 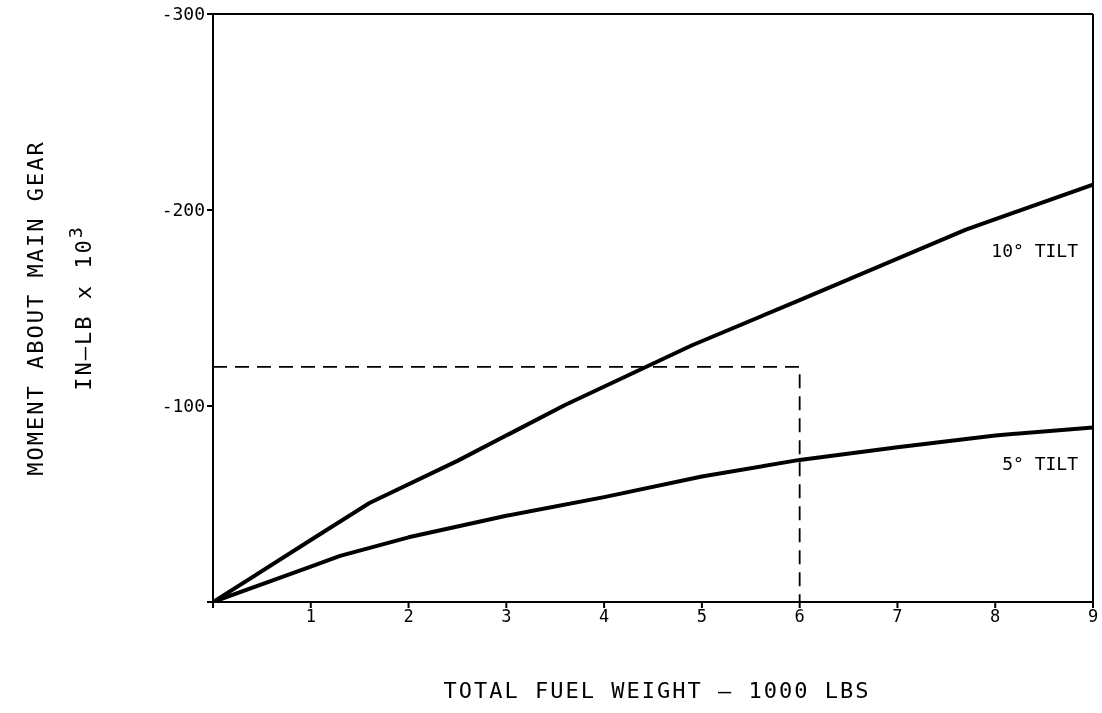 I want to click on x-tick-label: 5, so click(x=702, y=616).